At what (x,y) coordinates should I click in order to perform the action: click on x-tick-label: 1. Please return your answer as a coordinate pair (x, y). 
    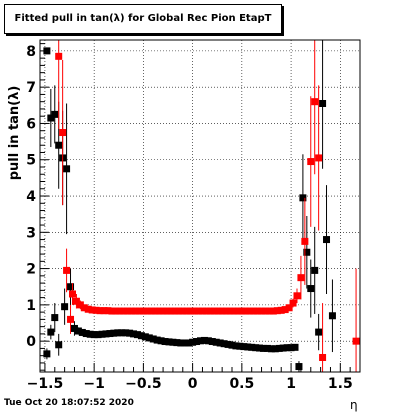
    Looking at the image, I should click on (291, 384).